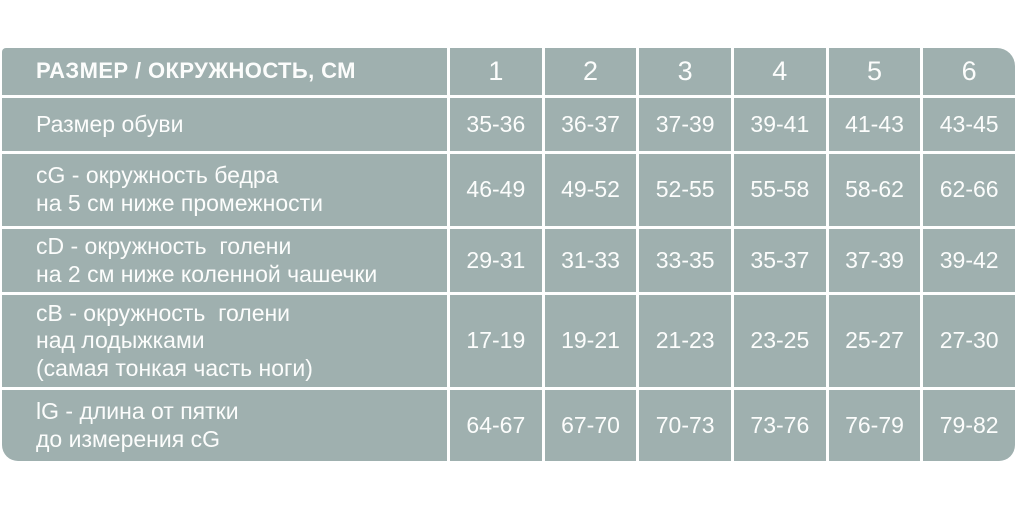 This screenshot has width=1024, height=512. Describe the element at coordinates (685, 425) in the screenshot. I see `cell-value: 70-73` at that location.